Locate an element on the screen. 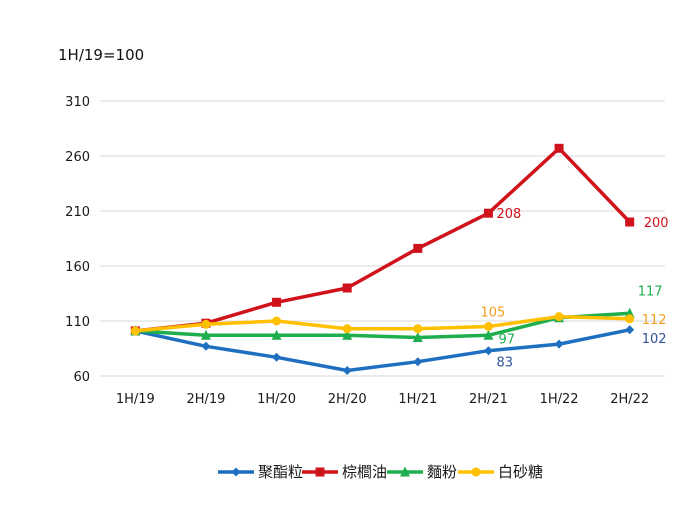 The image size is (700, 525). data-label: 112 is located at coordinates (654, 320).